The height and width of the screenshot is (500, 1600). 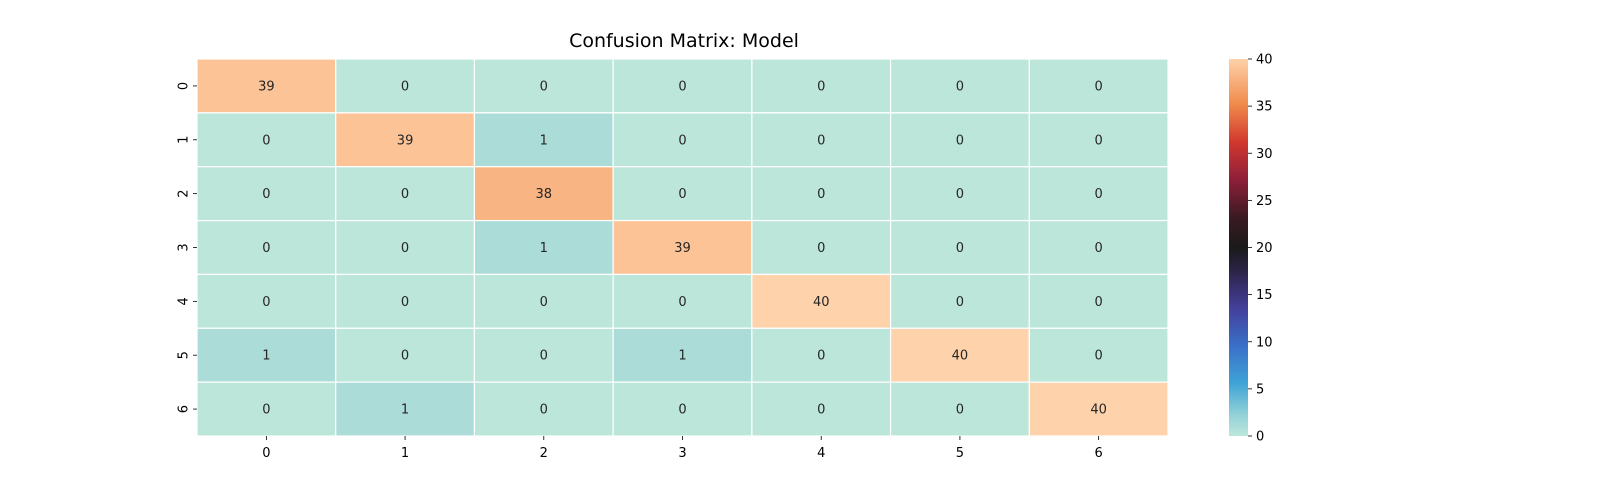 What do you see at coordinates (184, 301) in the screenshot?
I see `y-tick-label-4: 4` at bounding box center [184, 301].